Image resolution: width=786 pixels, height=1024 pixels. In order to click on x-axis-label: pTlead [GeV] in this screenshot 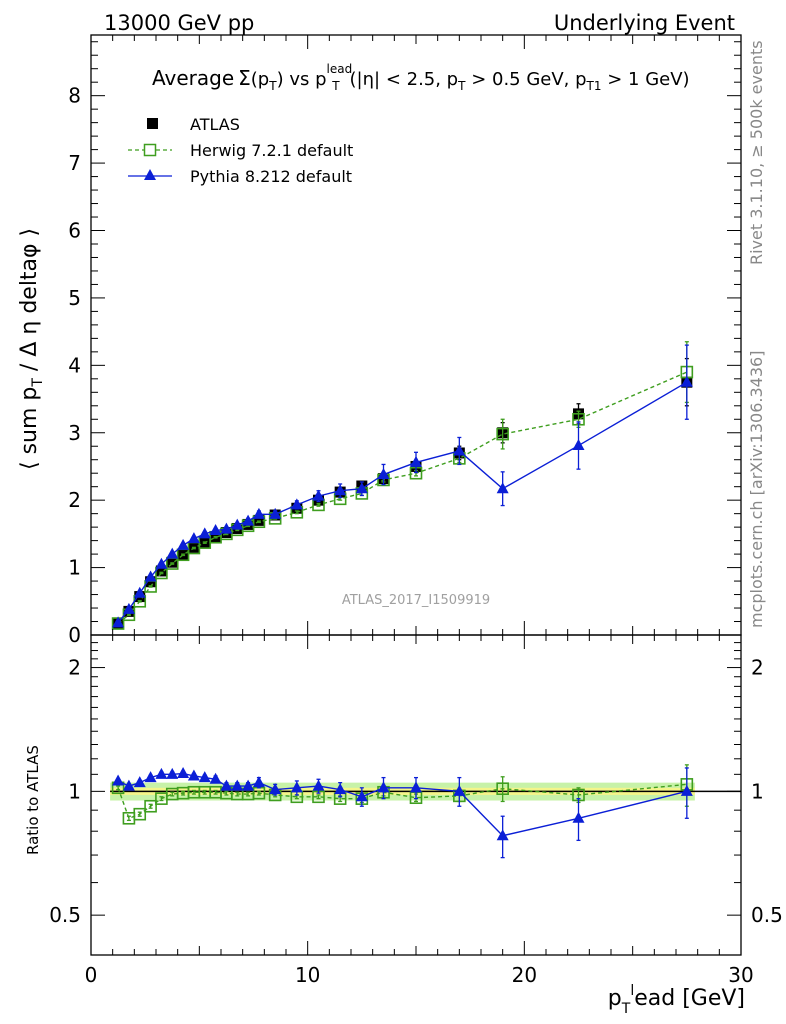, I will do `click(676, 1000)`.